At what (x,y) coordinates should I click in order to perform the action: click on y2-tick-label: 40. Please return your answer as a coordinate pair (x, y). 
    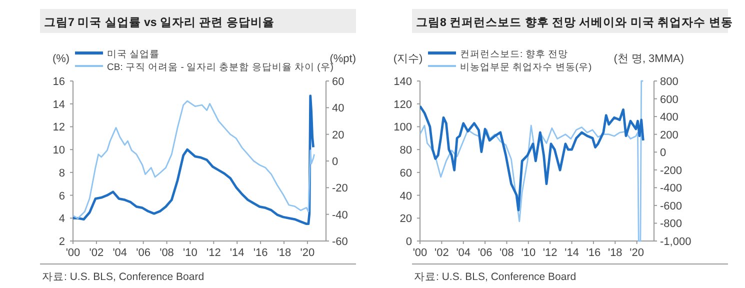
    Looking at the image, I should click on (338, 108).